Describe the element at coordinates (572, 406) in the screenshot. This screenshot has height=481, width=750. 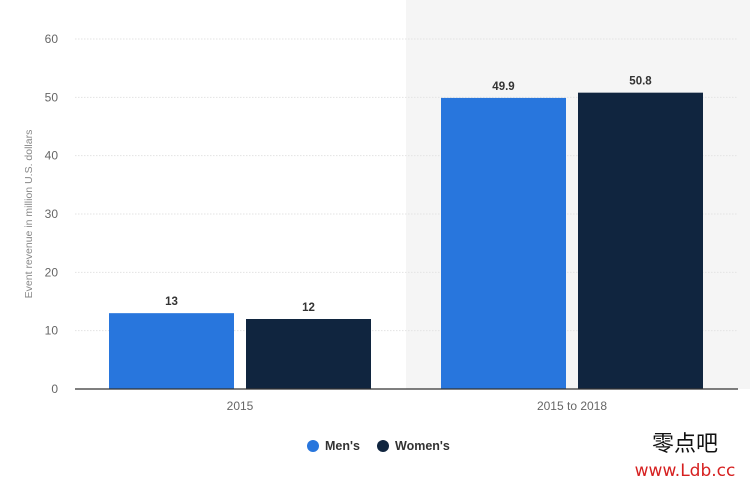
I see `x-tick-label: 2015 to 2018` at that location.